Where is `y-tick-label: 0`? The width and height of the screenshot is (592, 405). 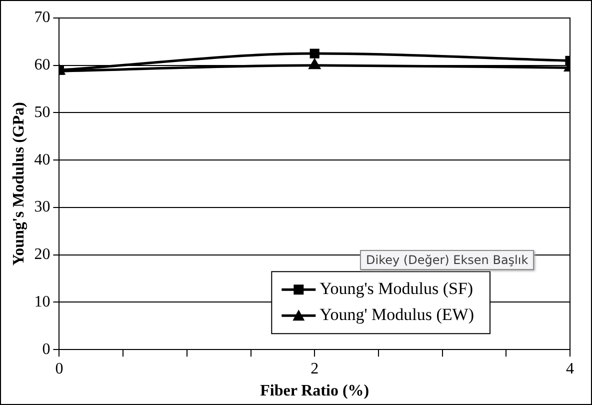 y-tick-label: 0 is located at coordinates (46, 349).